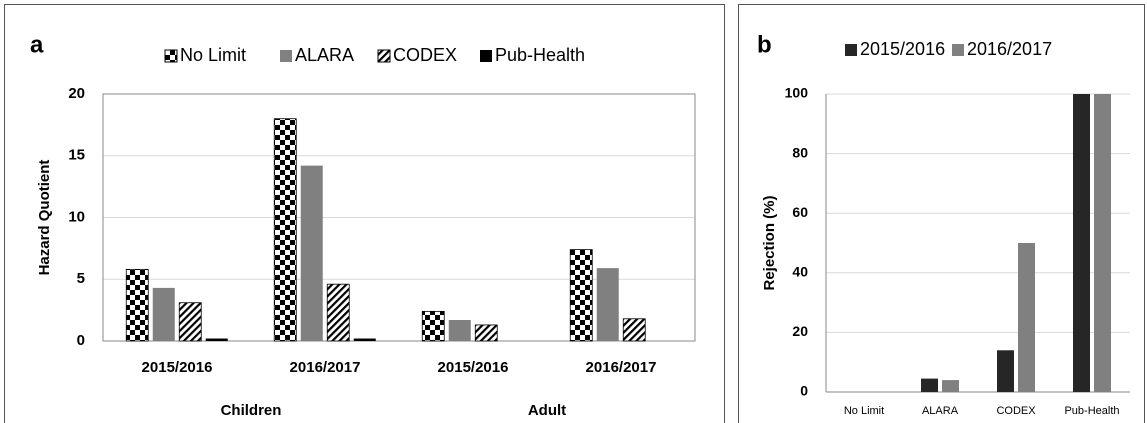  I want to click on legend-label: CODEX, so click(425, 55).